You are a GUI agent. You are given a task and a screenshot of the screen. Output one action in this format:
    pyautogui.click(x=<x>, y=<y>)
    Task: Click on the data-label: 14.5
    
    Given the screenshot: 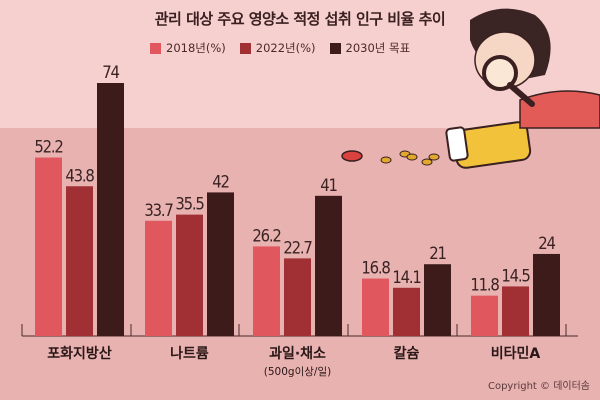 What is the action you would take?
    pyautogui.click(x=515, y=275)
    